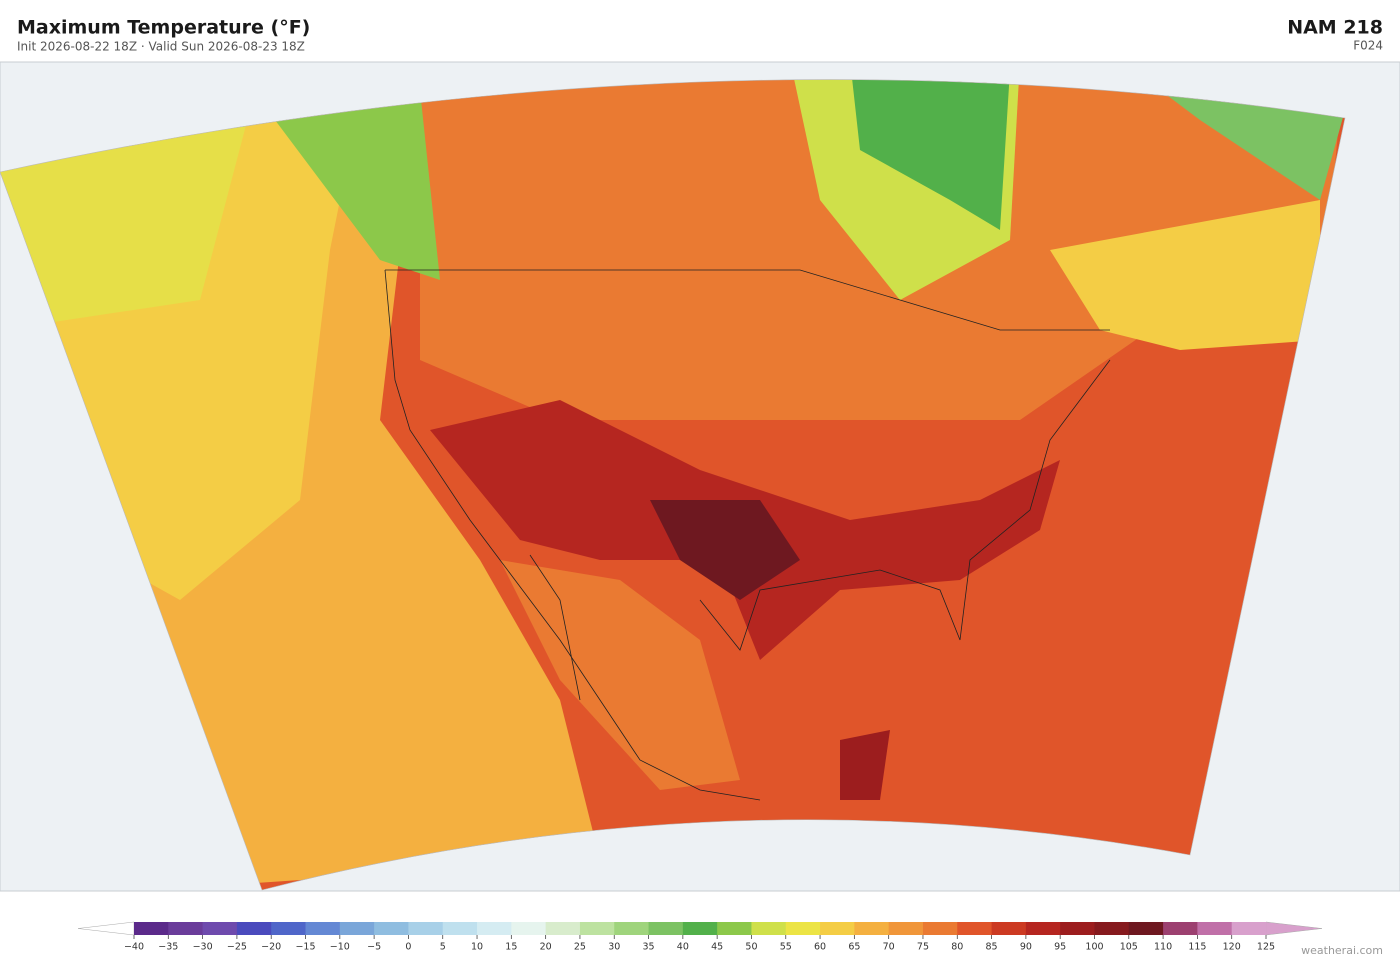 Image resolution: width=1400 pixels, height=969 pixels. Describe the element at coordinates (374, 947) in the screenshot. I see `colorbar-tick-label: −5` at that location.